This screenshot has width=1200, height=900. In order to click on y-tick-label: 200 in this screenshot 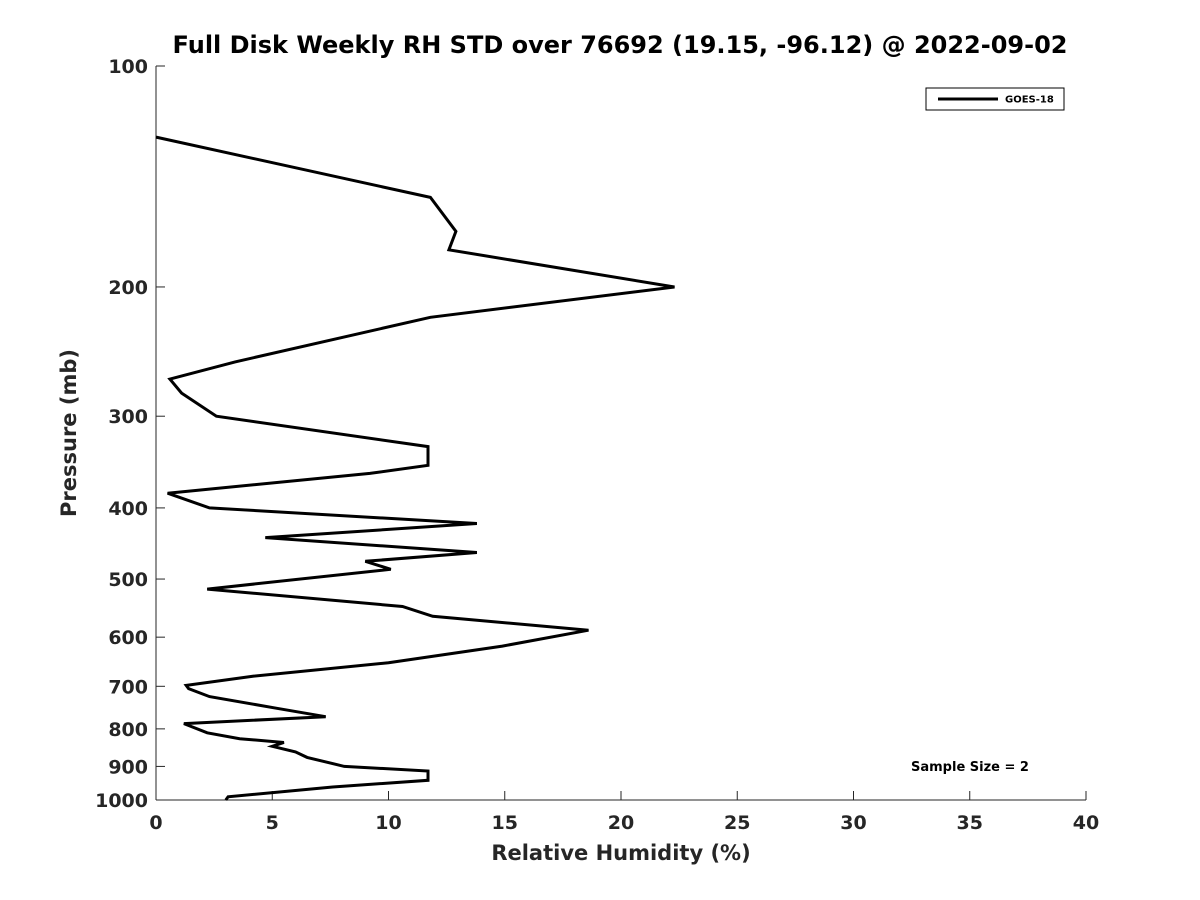, I will do `click(128, 288)`.